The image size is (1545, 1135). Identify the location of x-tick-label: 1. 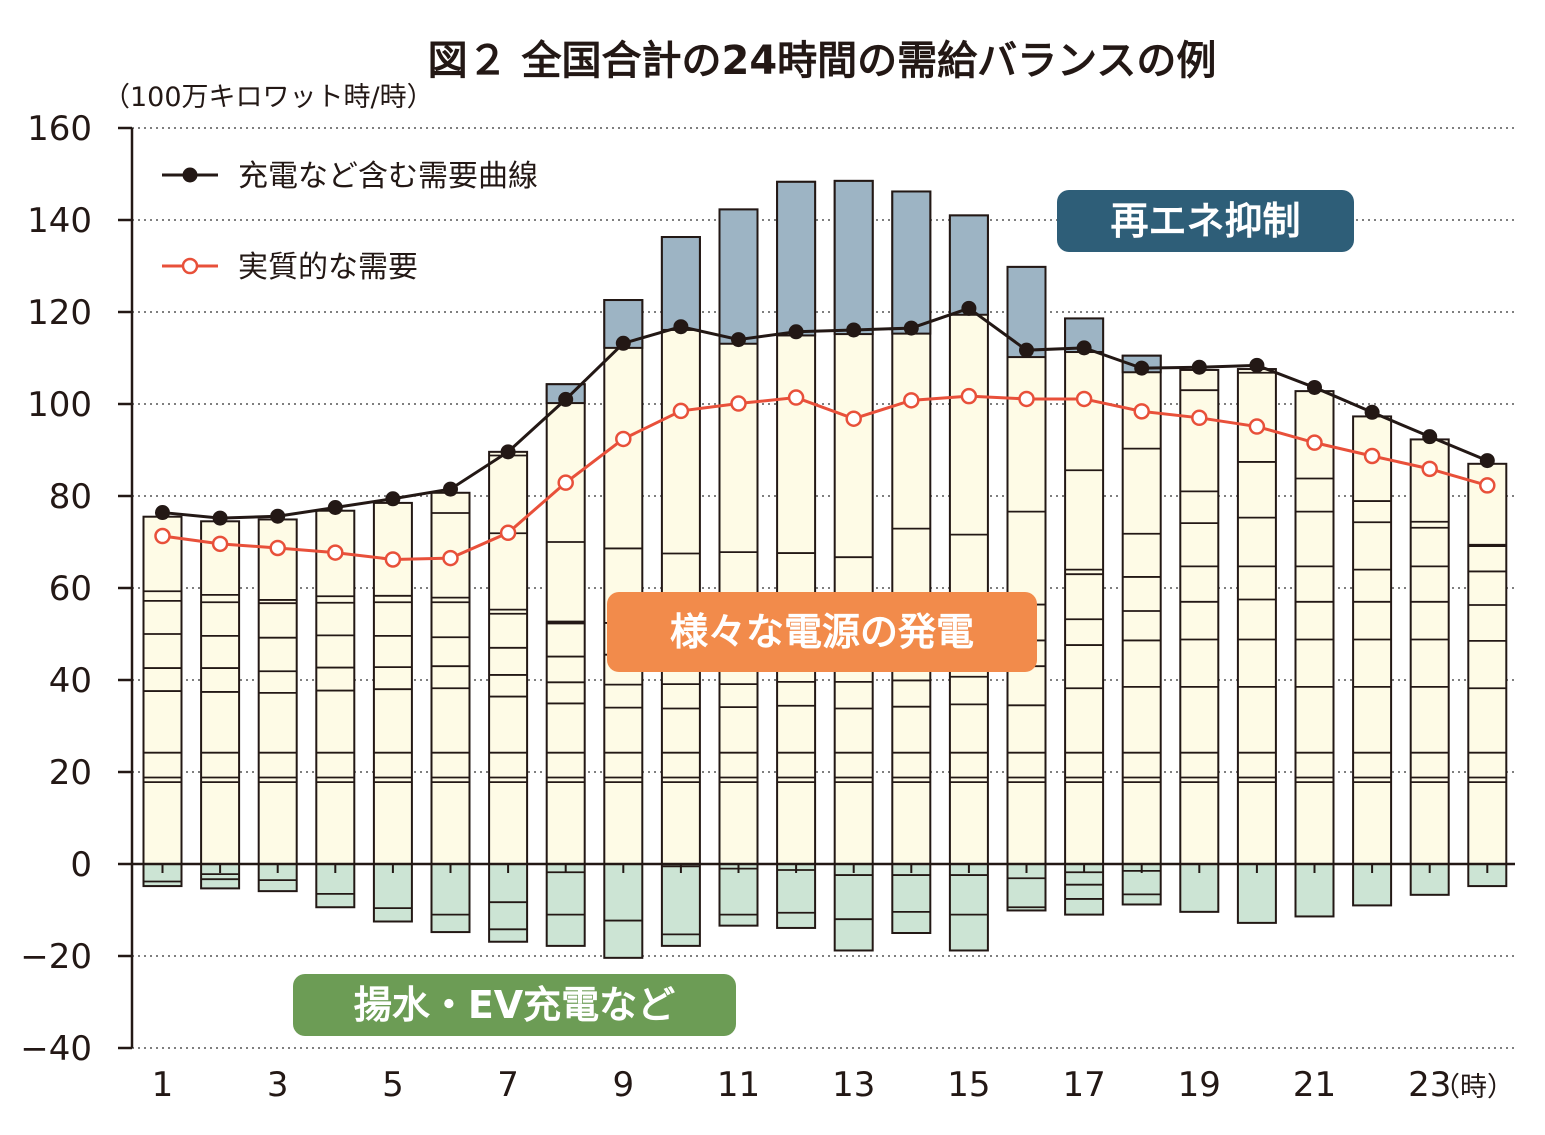
(163, 1085).